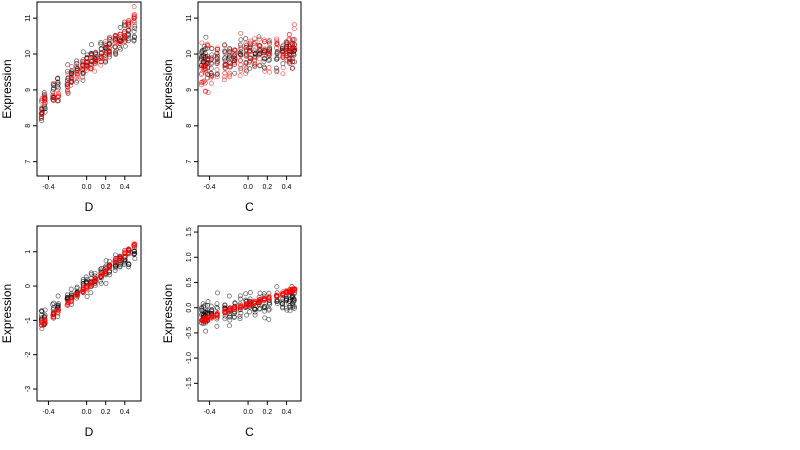  Describe the element at coordinates (28, 90) in the screenshot. I see `y-tick-label: 9` at that location.